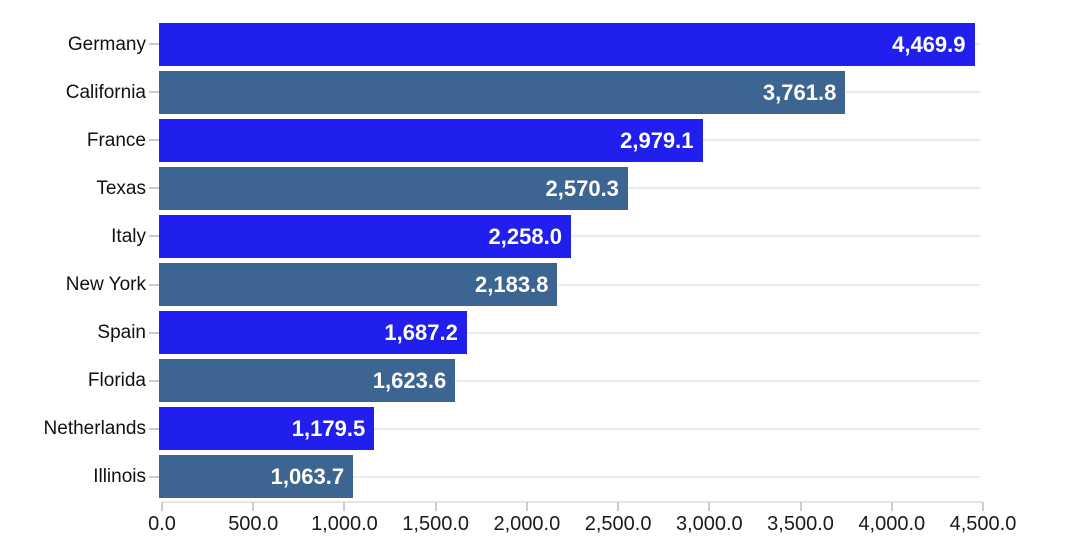 The height and width of the screenshot is (544, 1082). I want to click on bar-track: 2,570.3, so click(569, 188).